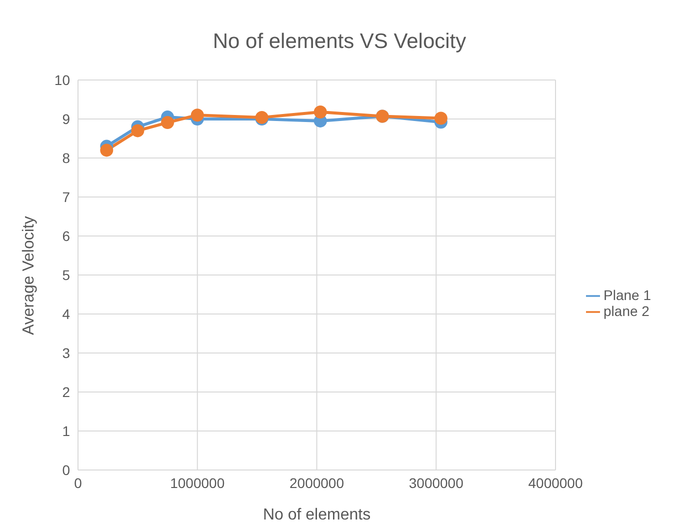 The image size is (679, 530). Describe the element at coordinates (66, 236) in the screenshot. I see `y-tick-label: 6` at that location.